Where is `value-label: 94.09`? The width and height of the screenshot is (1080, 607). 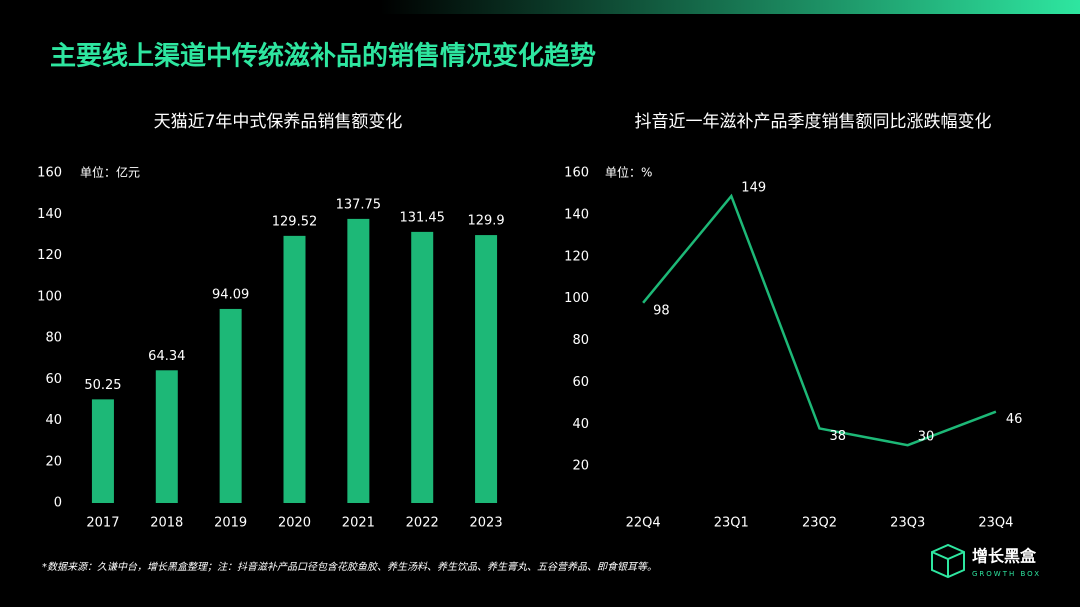
value-label: 94.09 is located at coordinates (230, 294).